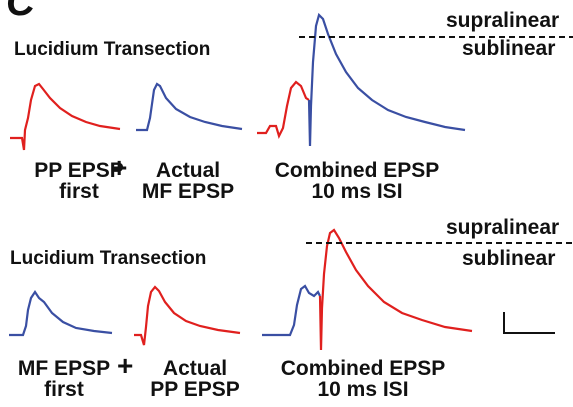 The height and width of the screenshot is (407, 573). I want to click on row1-threshold-above: supralinear, so click(503, 20).